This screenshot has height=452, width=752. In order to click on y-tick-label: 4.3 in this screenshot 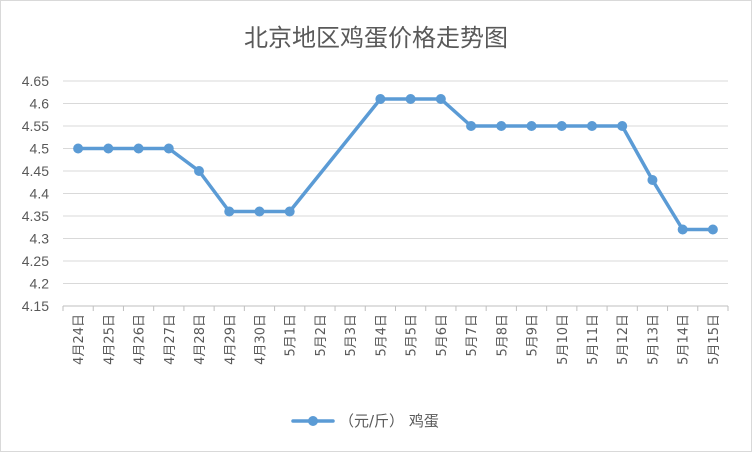, I will do `click(40, 239)`.